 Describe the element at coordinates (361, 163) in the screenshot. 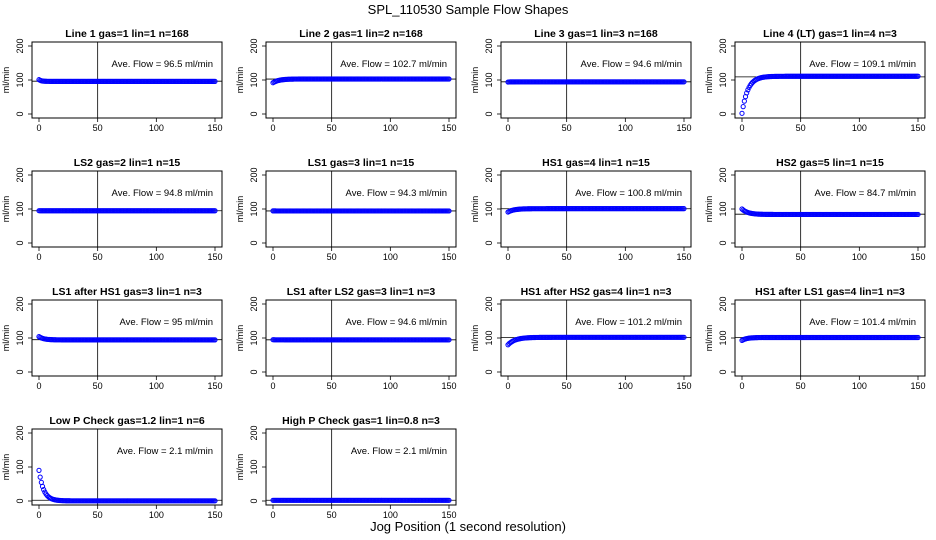

I see `panel-title: LS1 gas=3 lin=1 n=15` at that location.